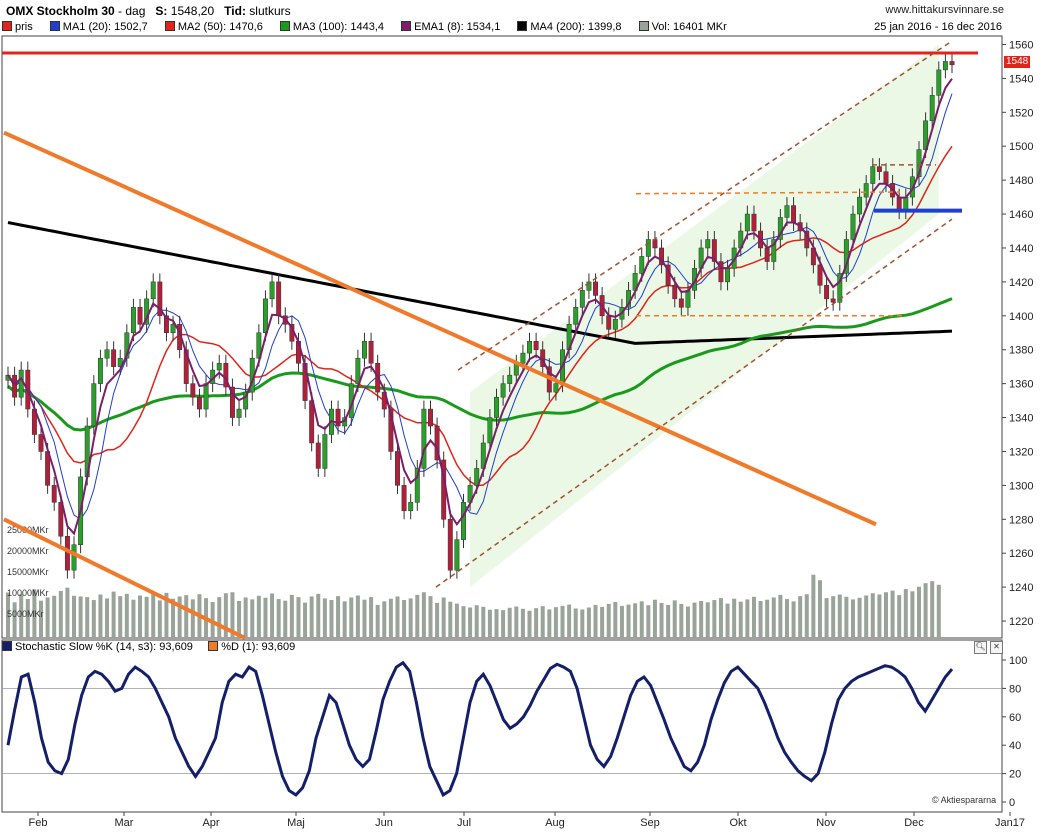  Describe the element at coordinates (1021, 181) in the screenshot. I see `y-tick-label: 1480` at that location.